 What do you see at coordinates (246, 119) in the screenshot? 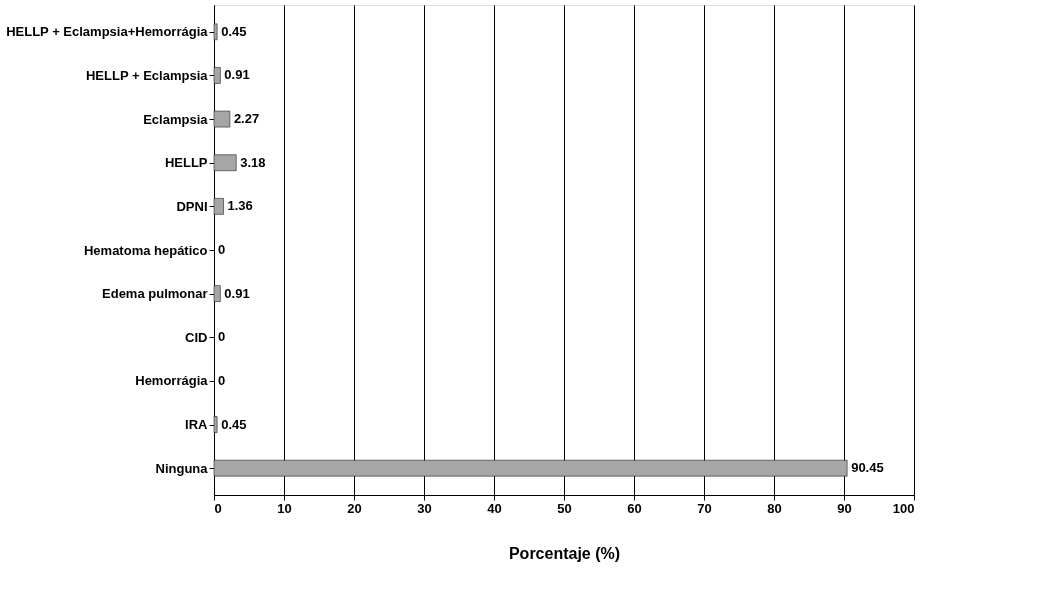
I see `data-label: 2.27` at bounding box center [246, 119].